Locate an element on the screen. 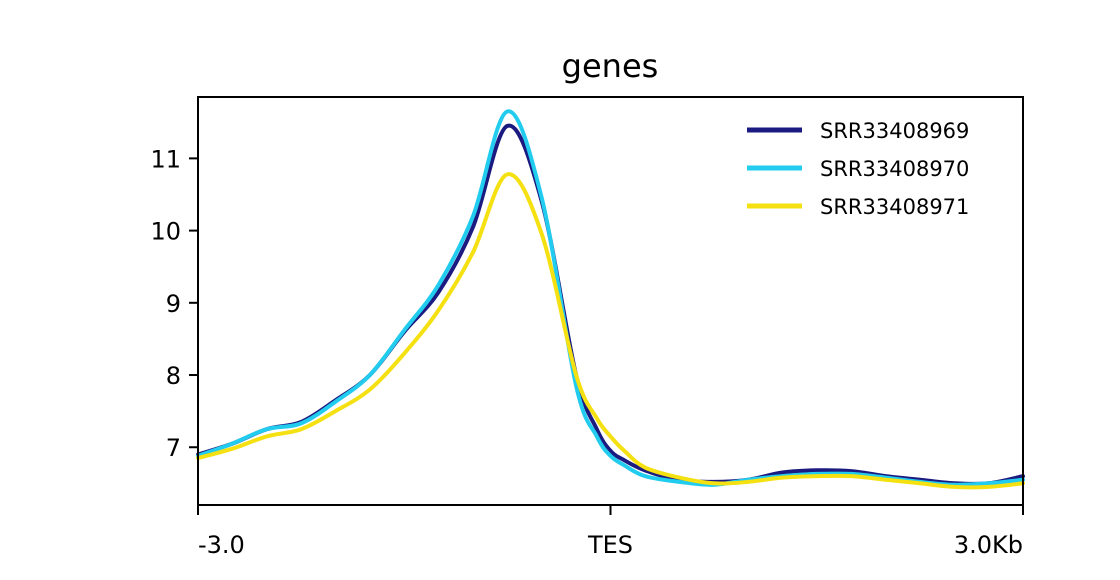  x-tick-label: 3.0Kb is located at coordinates (988, 545).